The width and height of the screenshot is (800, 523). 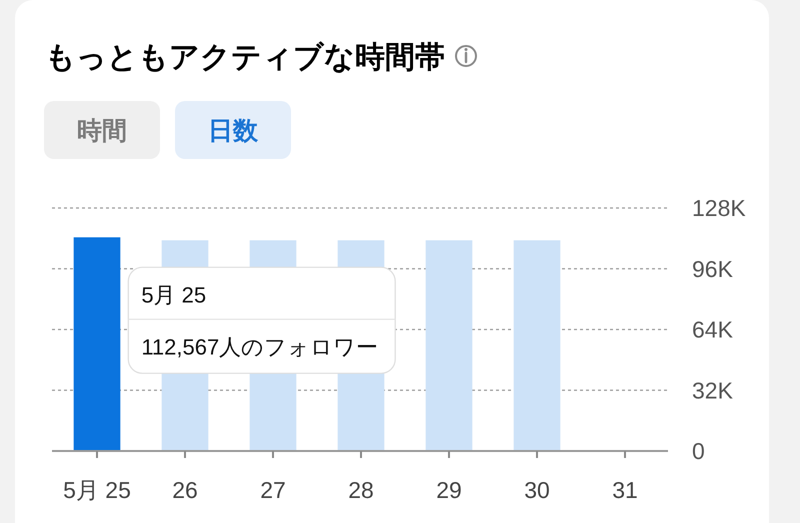 I want to click on x-tick-label: 5月 25, so click(x=97, y=490).